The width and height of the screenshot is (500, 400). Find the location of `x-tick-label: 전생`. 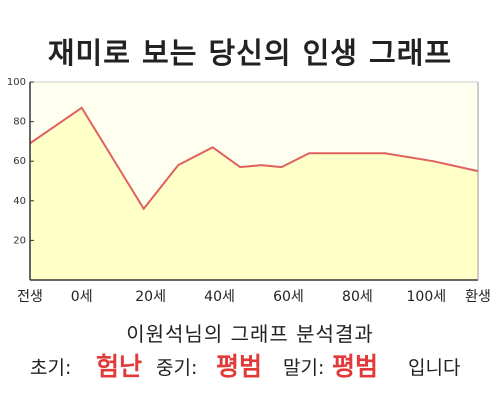

x-tick-label: 전생 is located at coordinates (30, 297).